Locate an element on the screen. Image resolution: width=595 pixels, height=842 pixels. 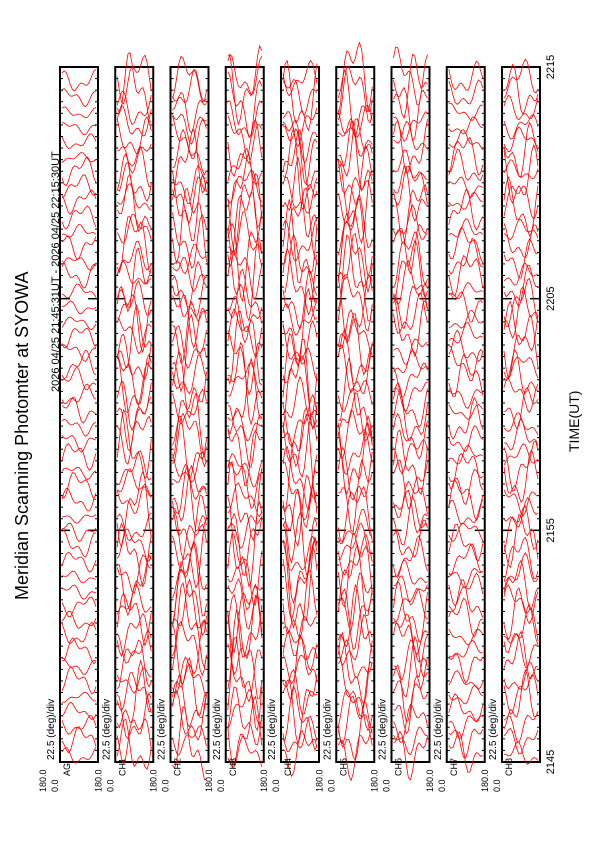
panel-ch8 is located at coordinates (521, 411).